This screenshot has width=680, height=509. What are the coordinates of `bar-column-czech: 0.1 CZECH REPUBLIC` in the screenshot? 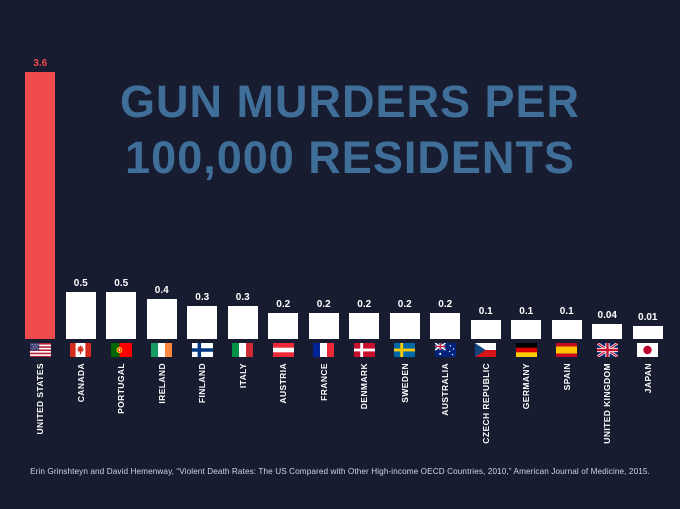 It's located at (486, 249).